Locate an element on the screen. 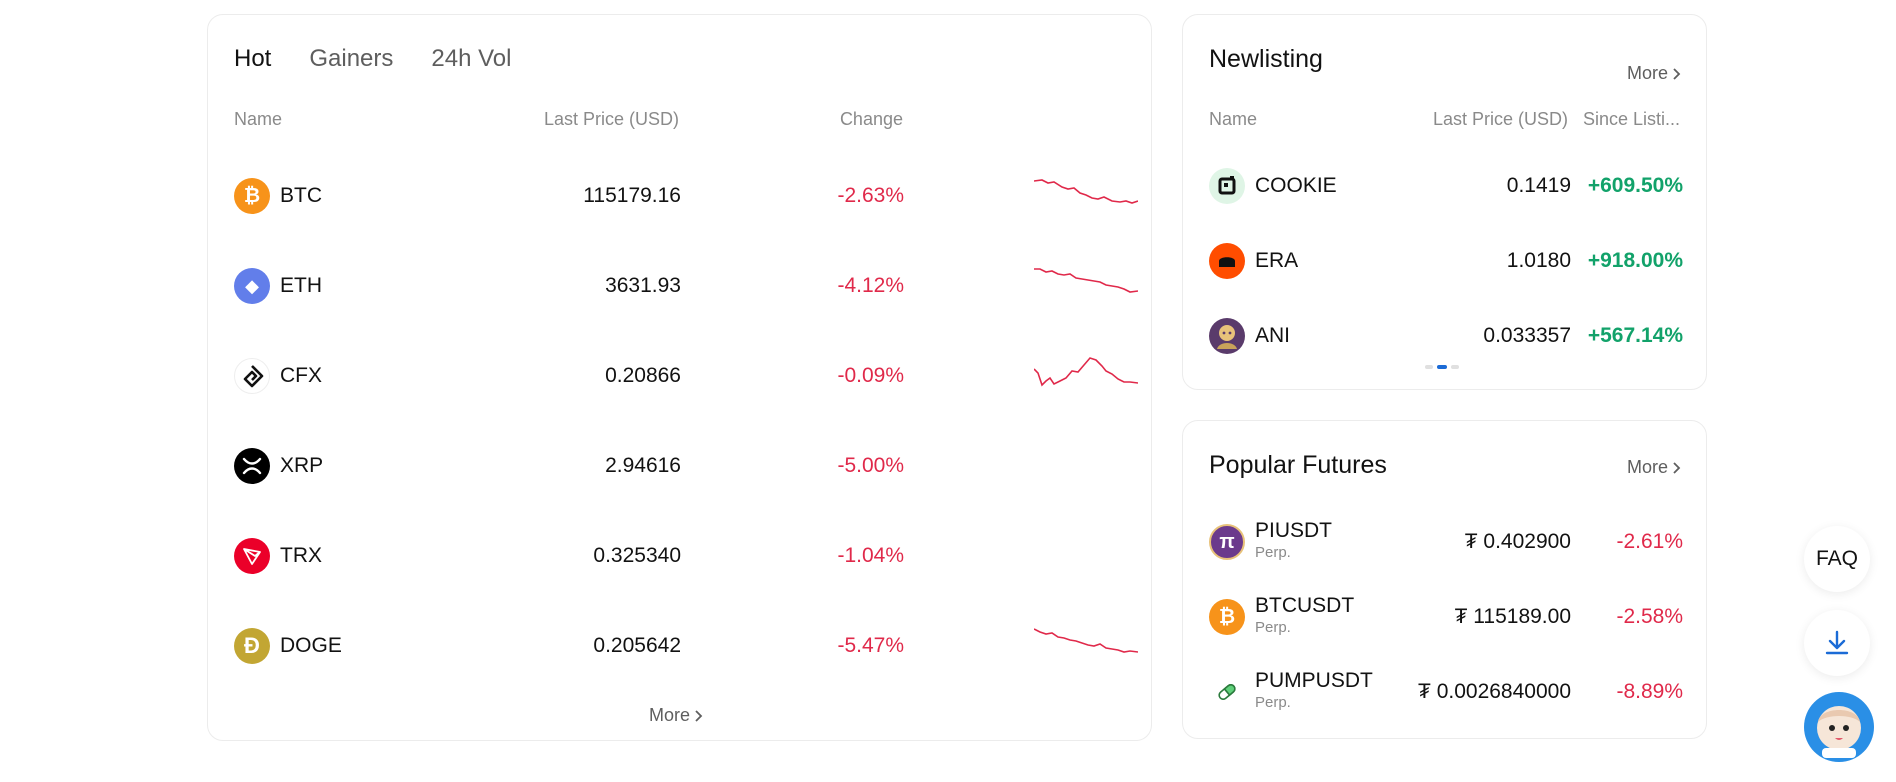 The height and width of the screenshot is (782, 1896). download-icon is located at coordinates (1837, 642).